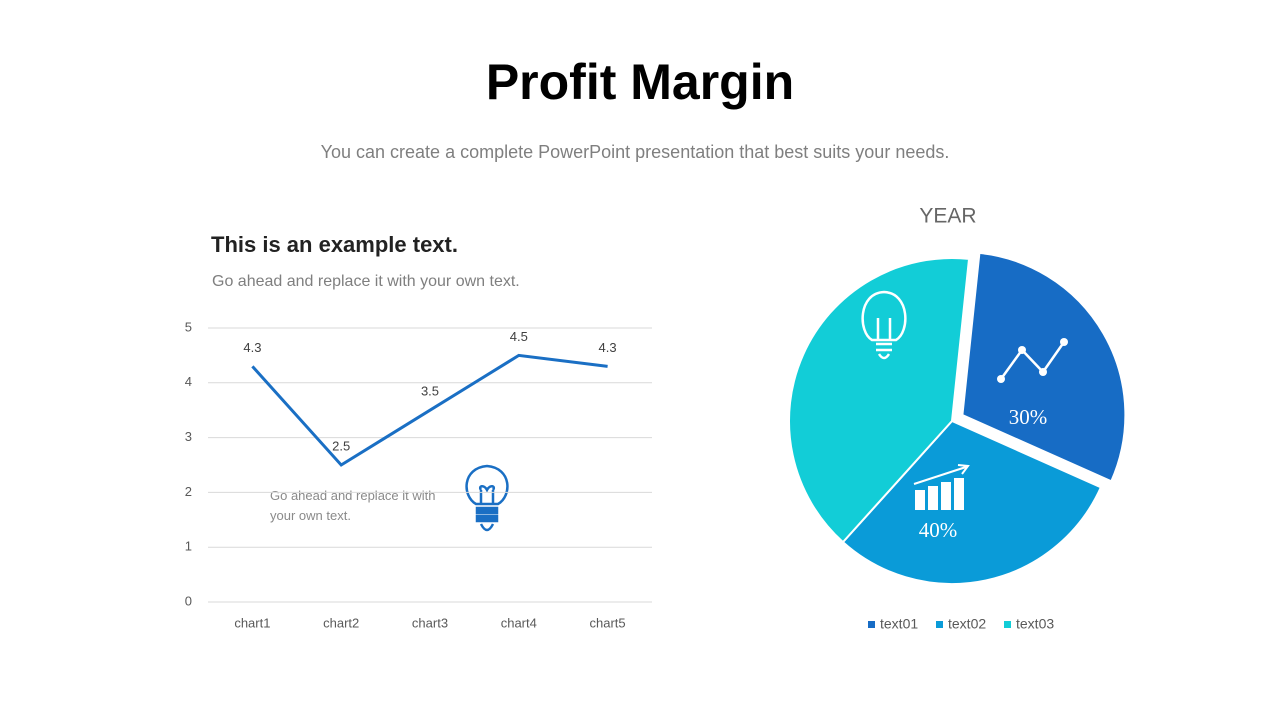  What do you see at coordinates (519, 336) in the screenshot?
I see `data-label: 4.5` at bounding box center [519, 336].